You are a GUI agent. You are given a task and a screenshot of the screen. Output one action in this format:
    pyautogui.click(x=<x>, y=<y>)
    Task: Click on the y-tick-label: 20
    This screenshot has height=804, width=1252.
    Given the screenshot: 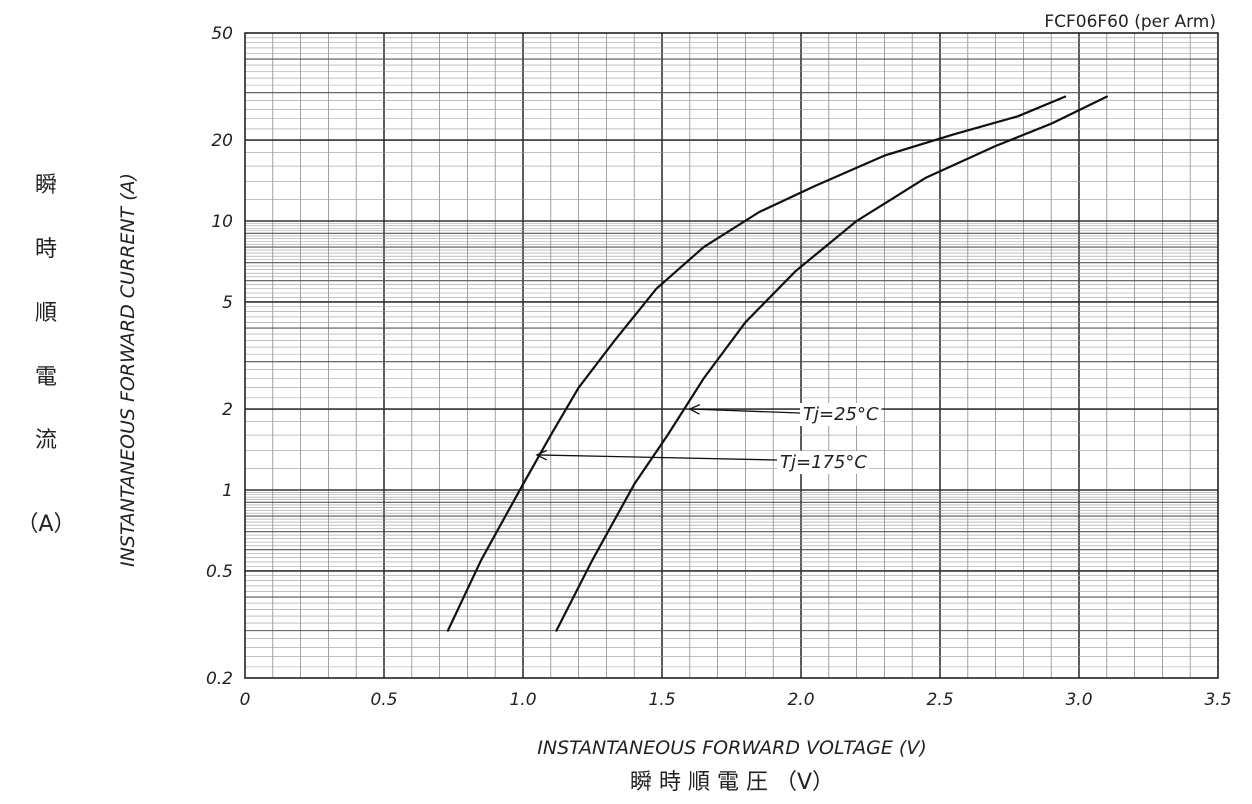 What is the action you would take?
    pyautogui.click(x=222, y=141)
    